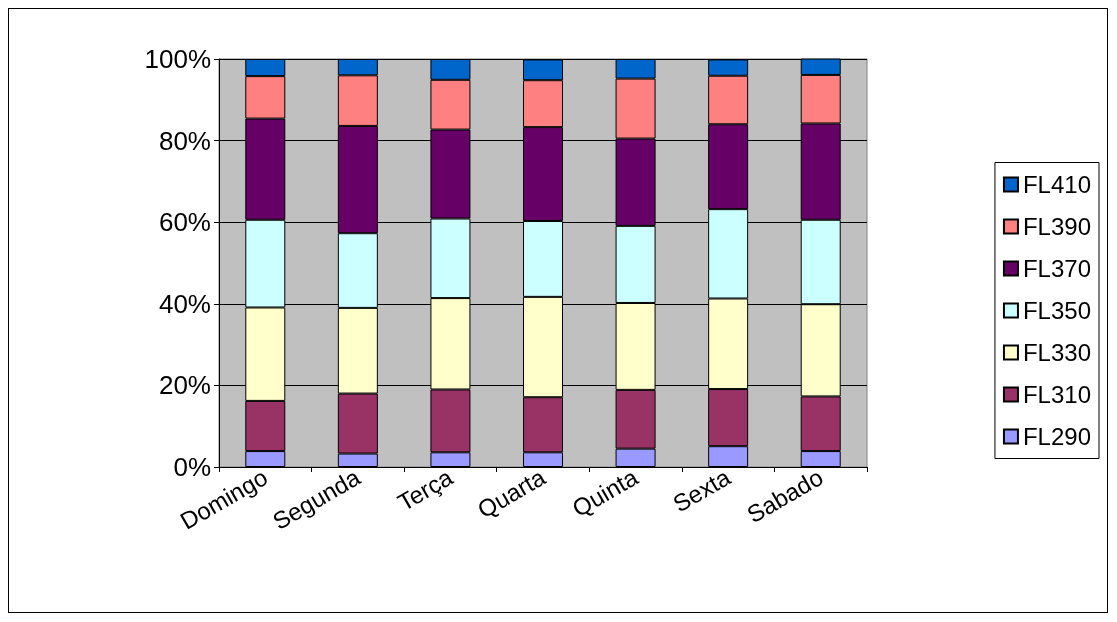  I want to click on y-tick-label: 20%, so click(184, 385).